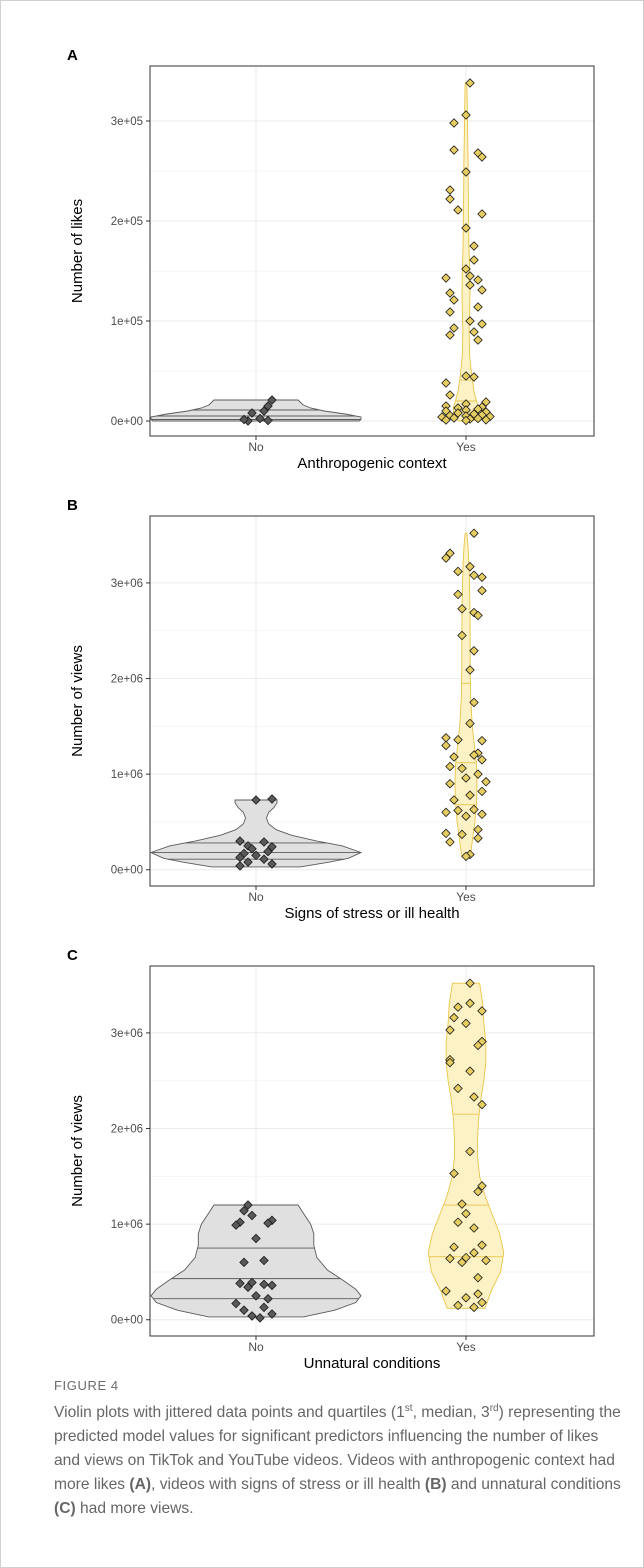 This screenshot has width=644, height=1568. Describe the element at coordinates (127, 775) in the screenshot. I see `y-tick-label: 1e+06` at that location.